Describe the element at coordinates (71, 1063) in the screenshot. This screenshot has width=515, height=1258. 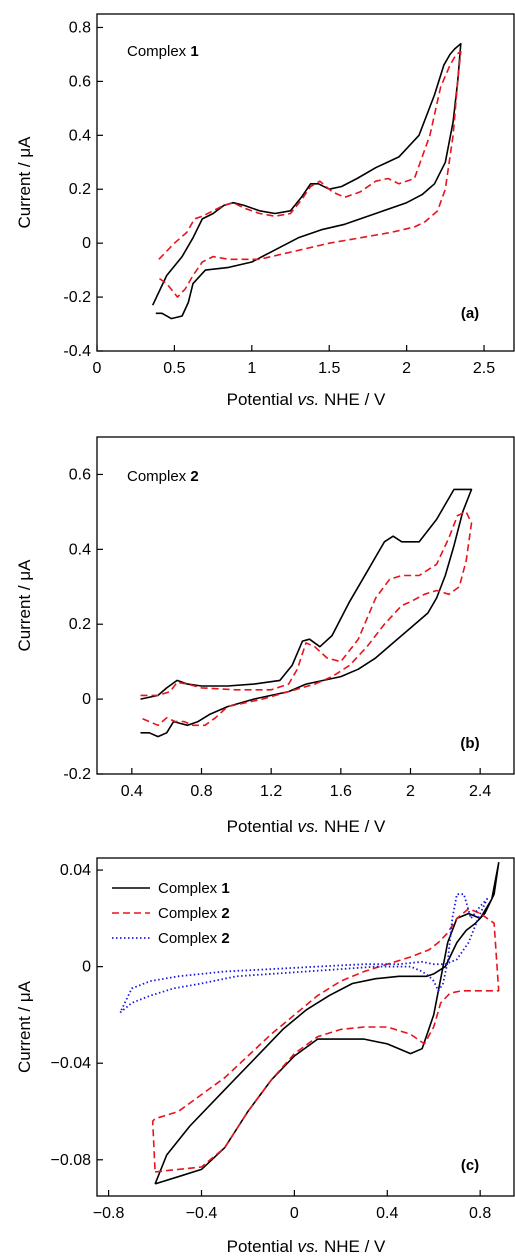
I see `y-tick-label: −0.04` at that location.